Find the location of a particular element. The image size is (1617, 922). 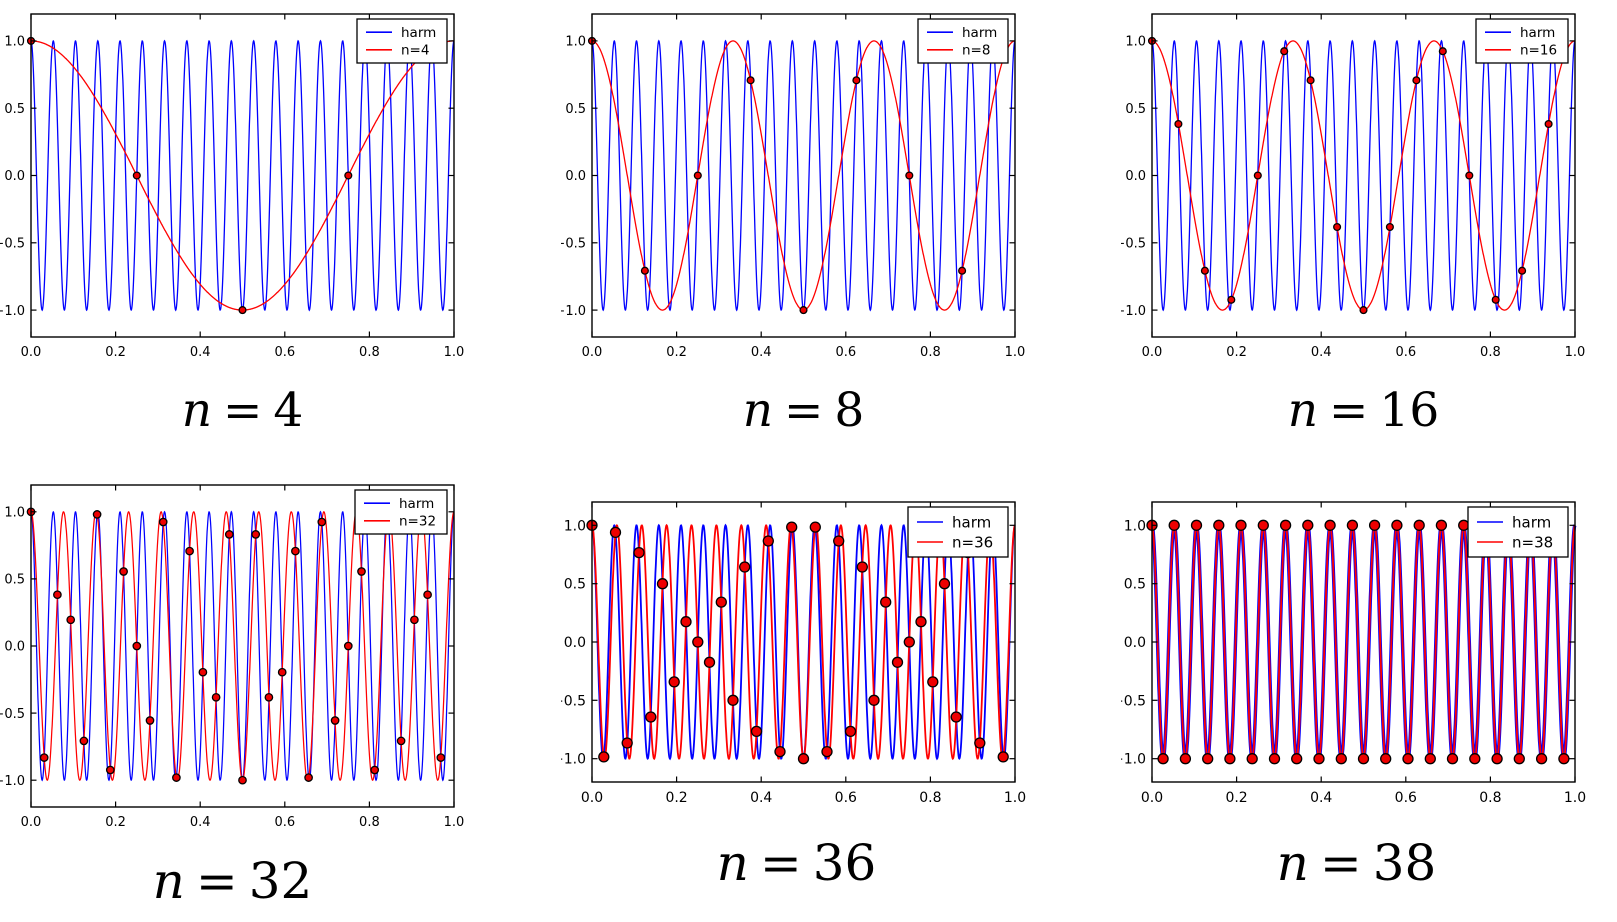

caption-value: 16 is located at coordinates (1409, 410).